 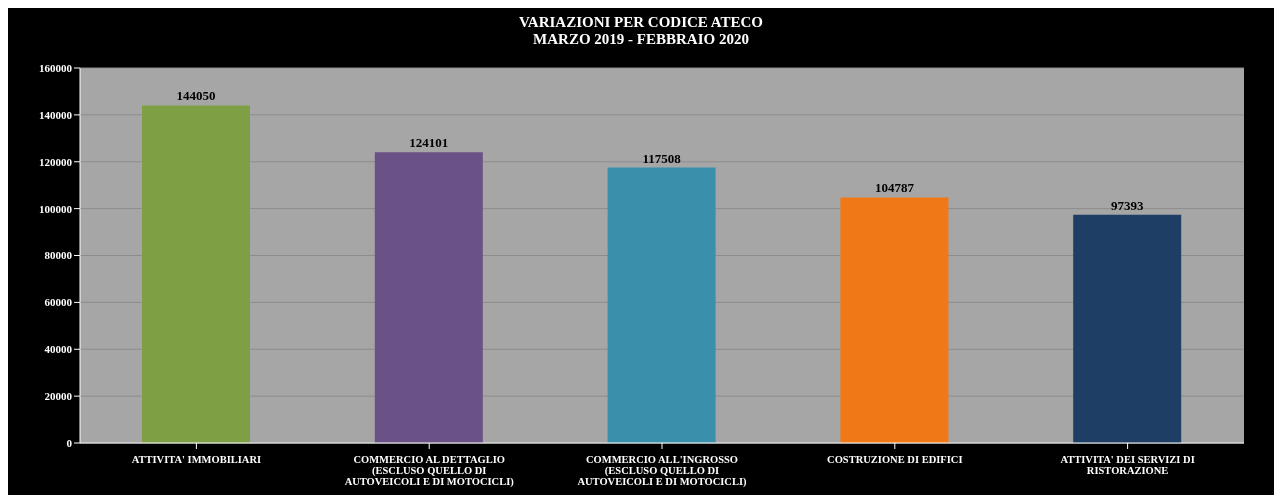 I want to click on data-label: 104787, so click(x=894, y=188).